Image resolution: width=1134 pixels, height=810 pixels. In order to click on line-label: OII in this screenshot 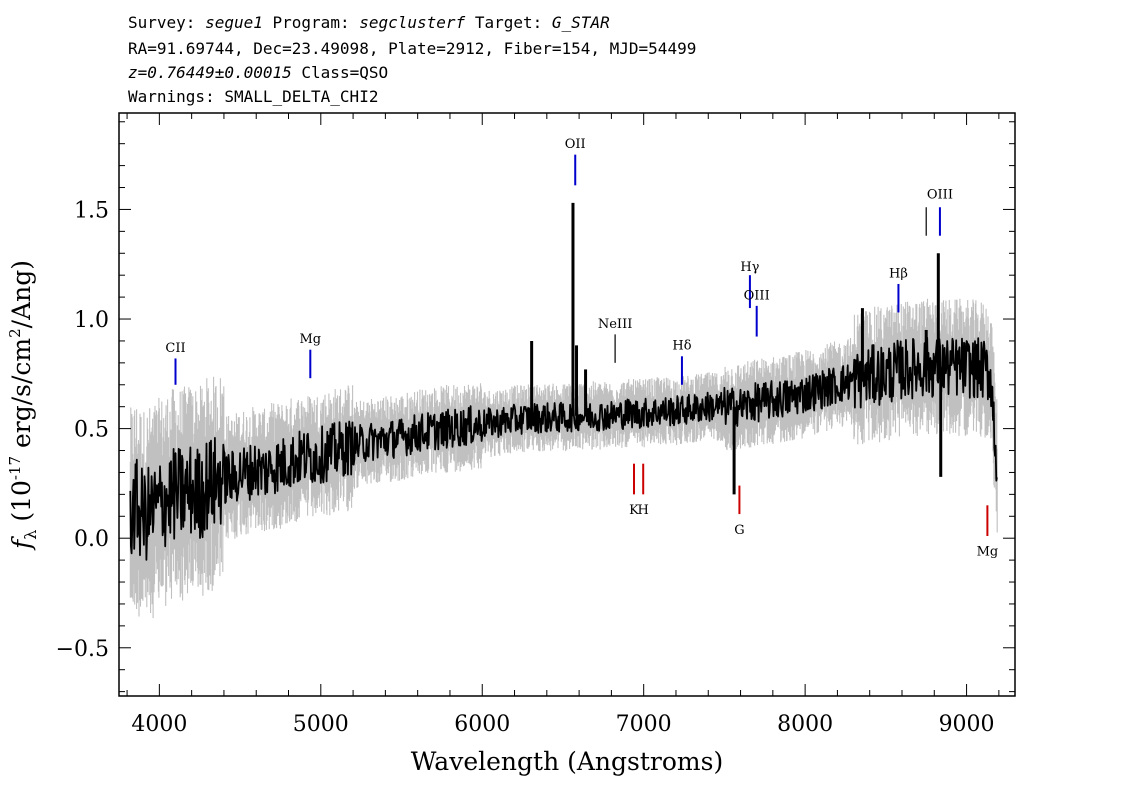, I will do `click(575, 144)`.